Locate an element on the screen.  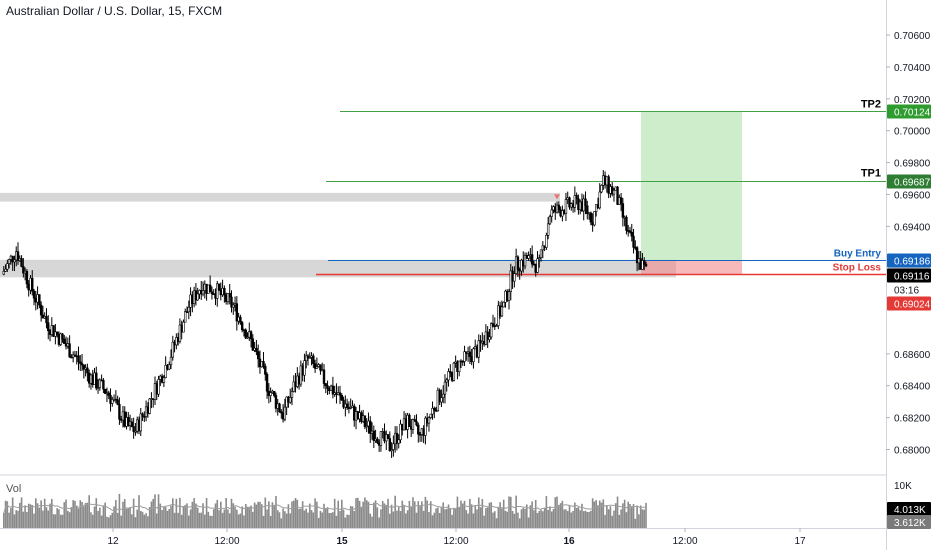
volume-ma-line is located at coordinates (324, 508).